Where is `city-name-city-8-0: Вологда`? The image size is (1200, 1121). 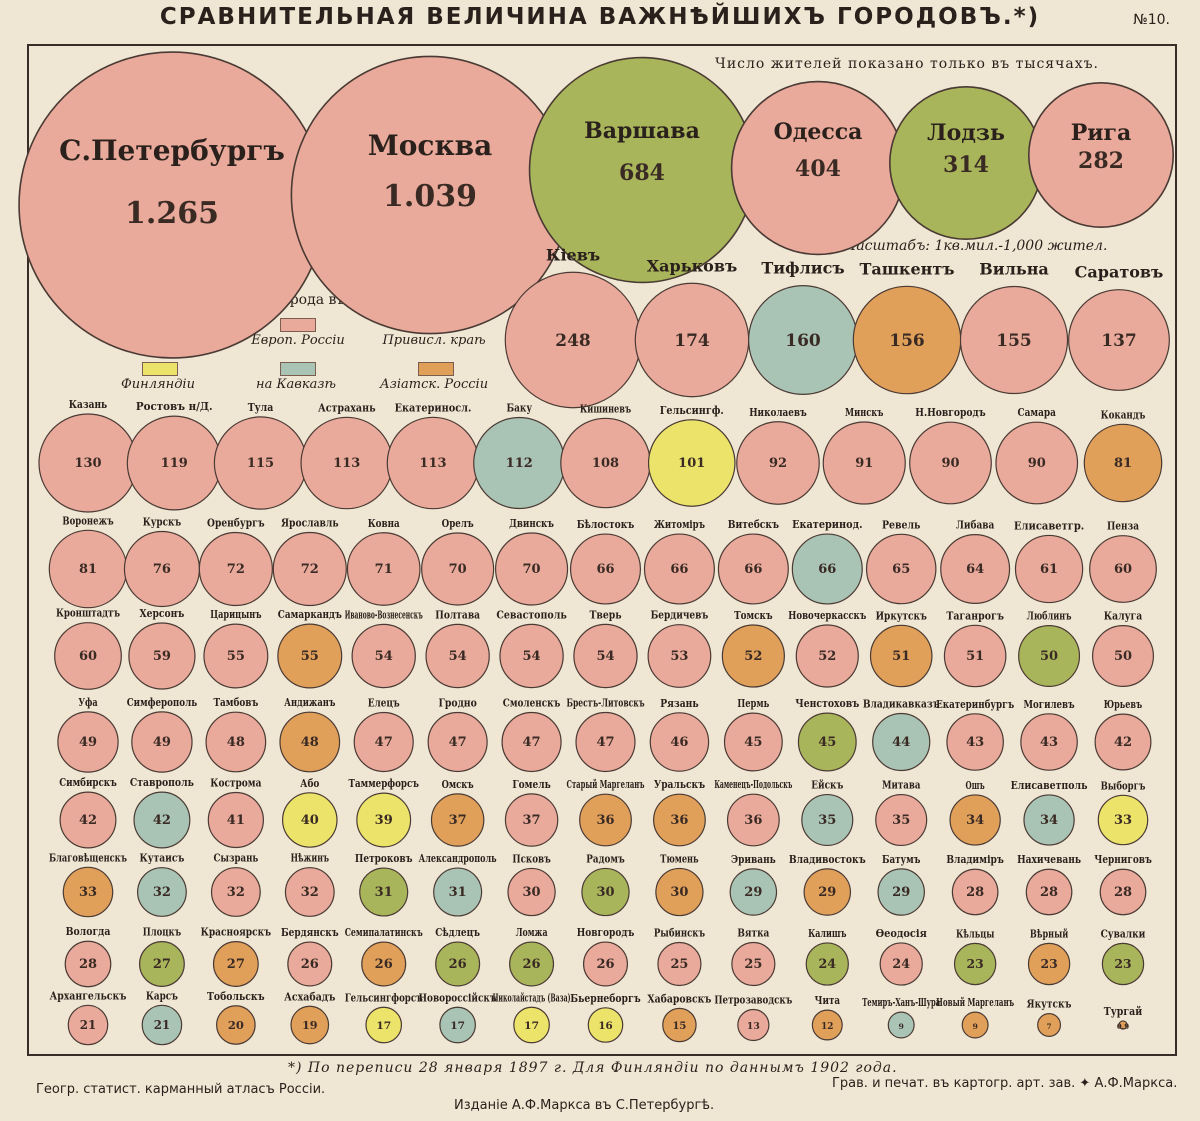 city-name-city-8-0: Вологда is located at coordinates (88, 931).